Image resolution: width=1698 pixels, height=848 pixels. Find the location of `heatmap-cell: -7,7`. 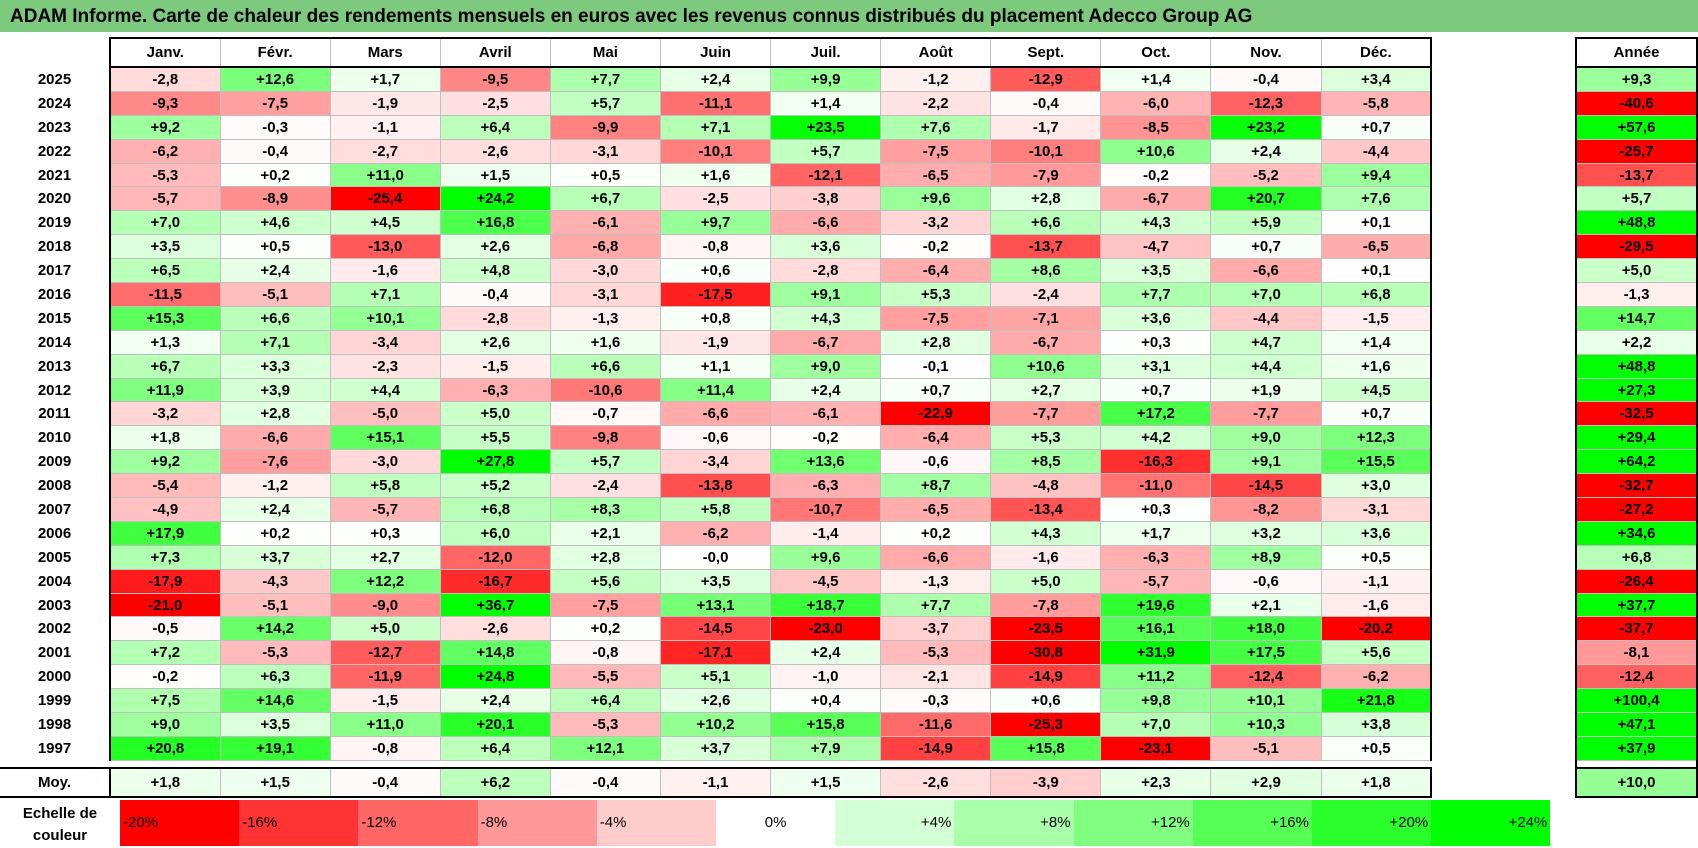

heatmap-cell: -7,7 is located at coordinates (1266, 414).